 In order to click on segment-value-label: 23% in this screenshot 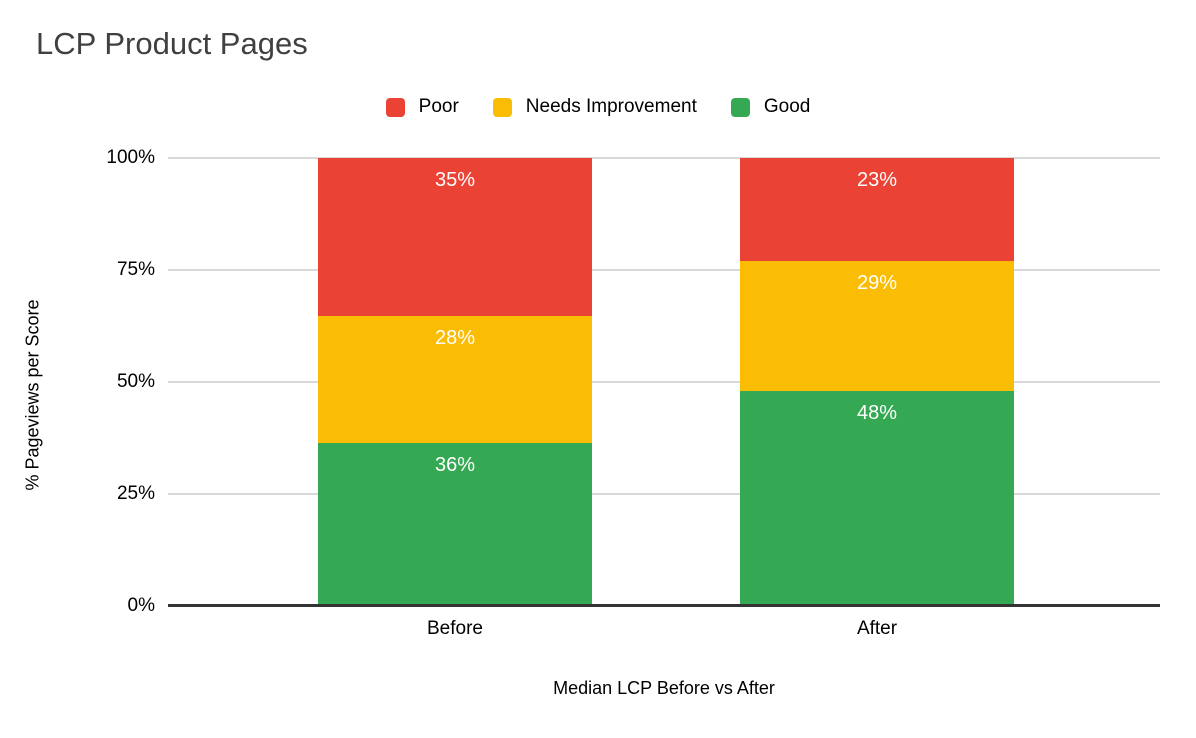, I will do `click(877, 180)`.